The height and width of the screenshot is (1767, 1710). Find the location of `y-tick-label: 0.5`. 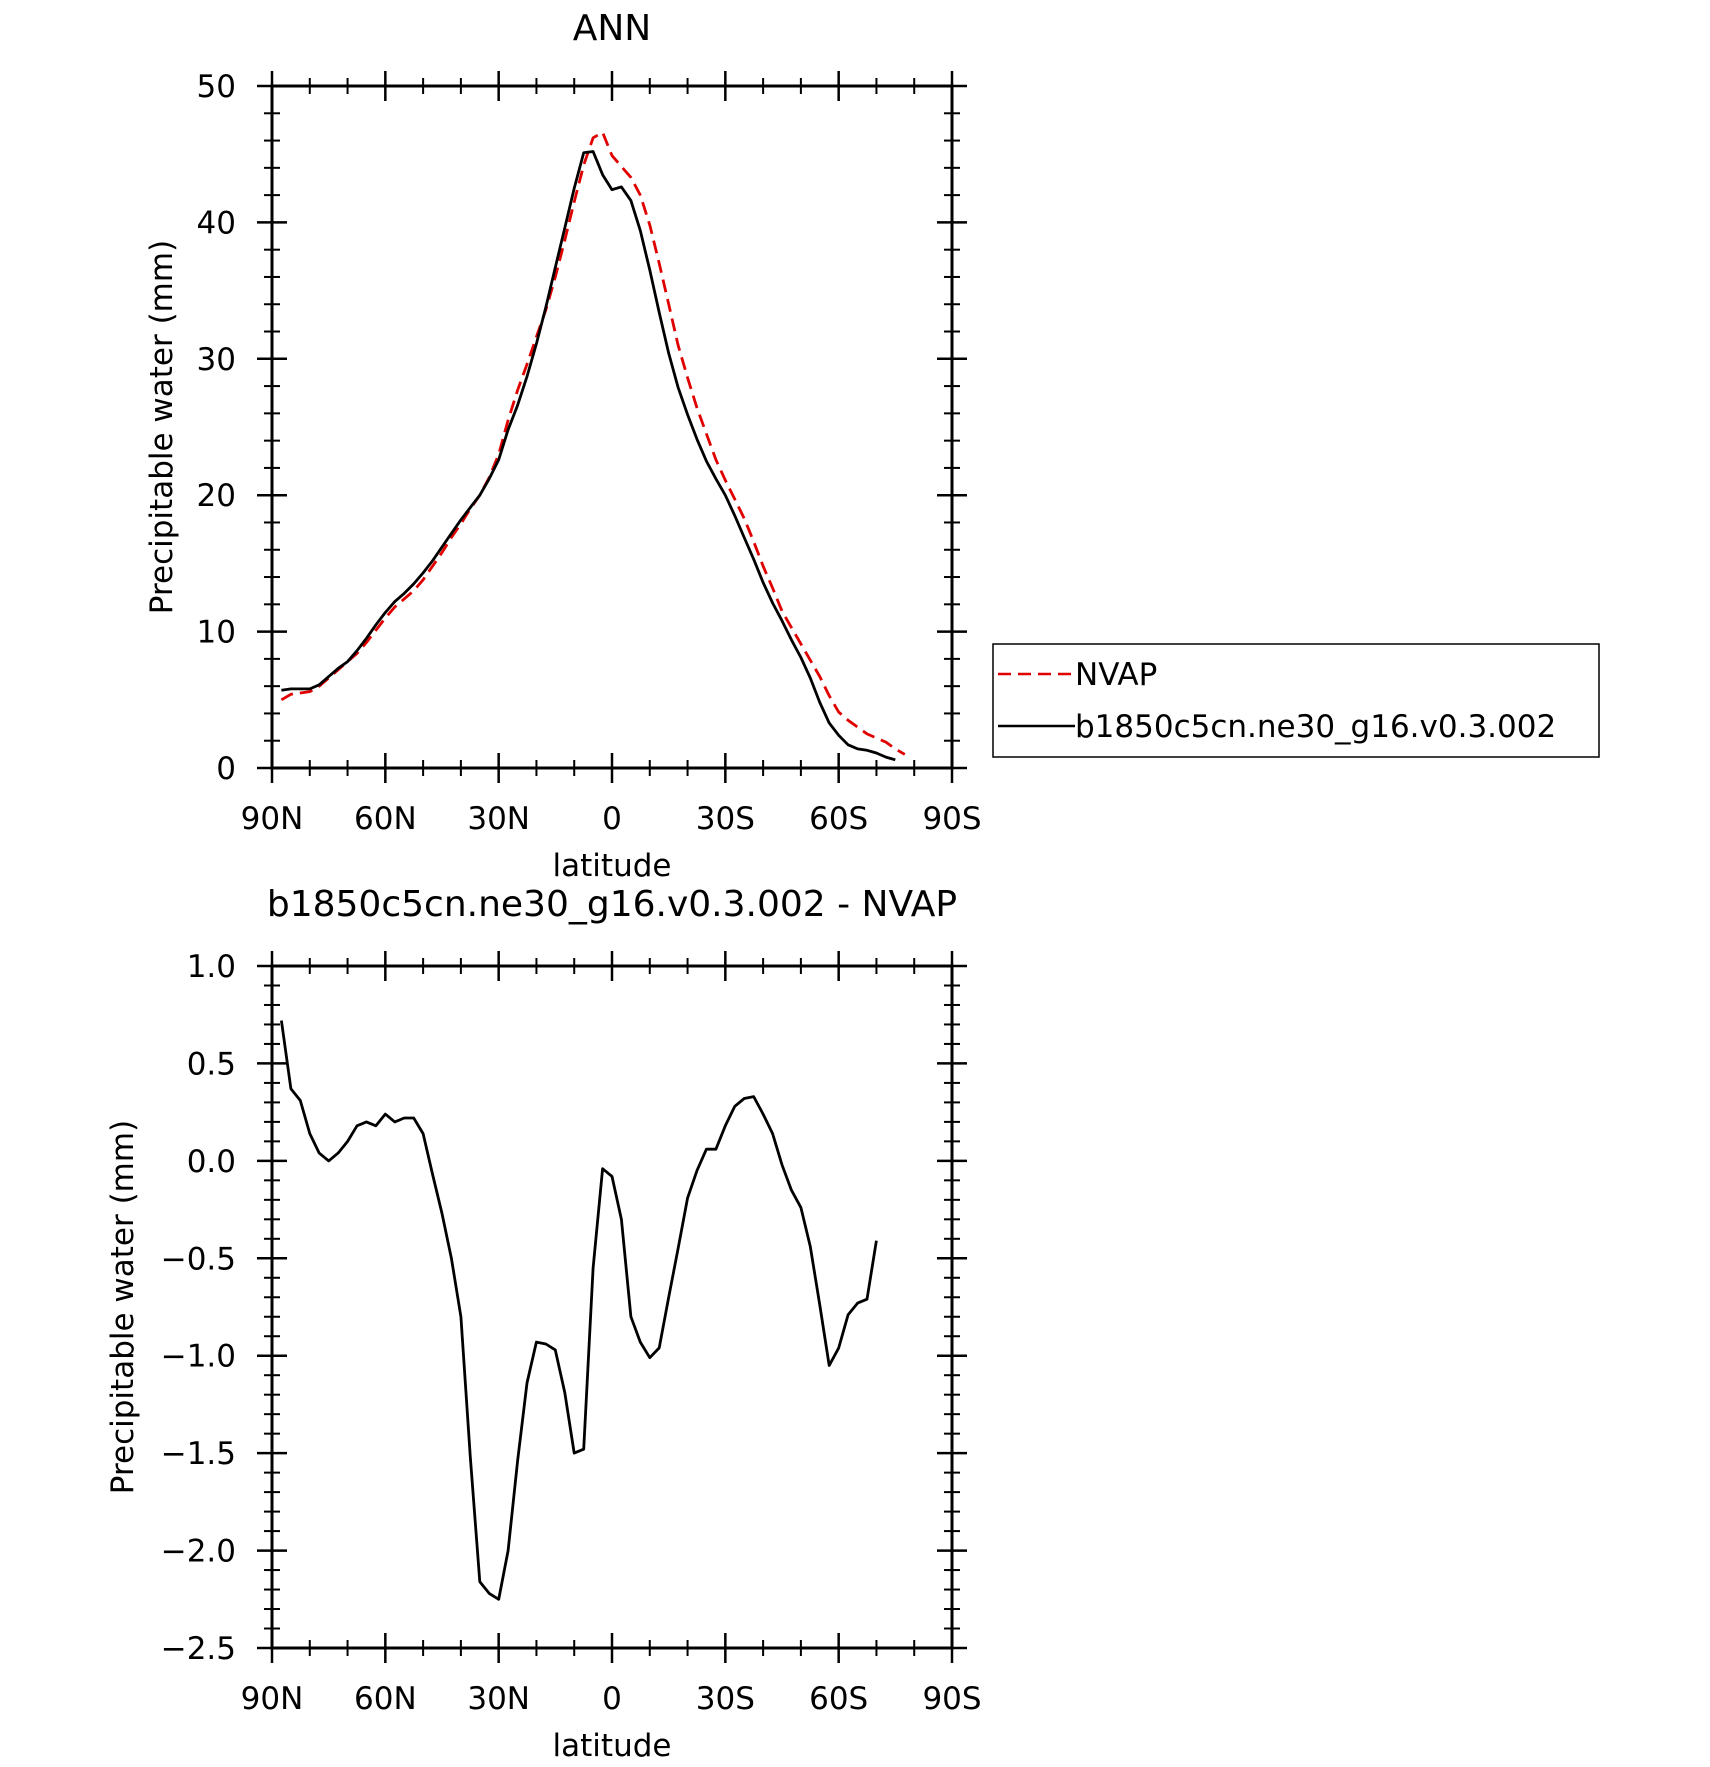

y-tick-label: 0.5 is located at coordinates (211, 1064).